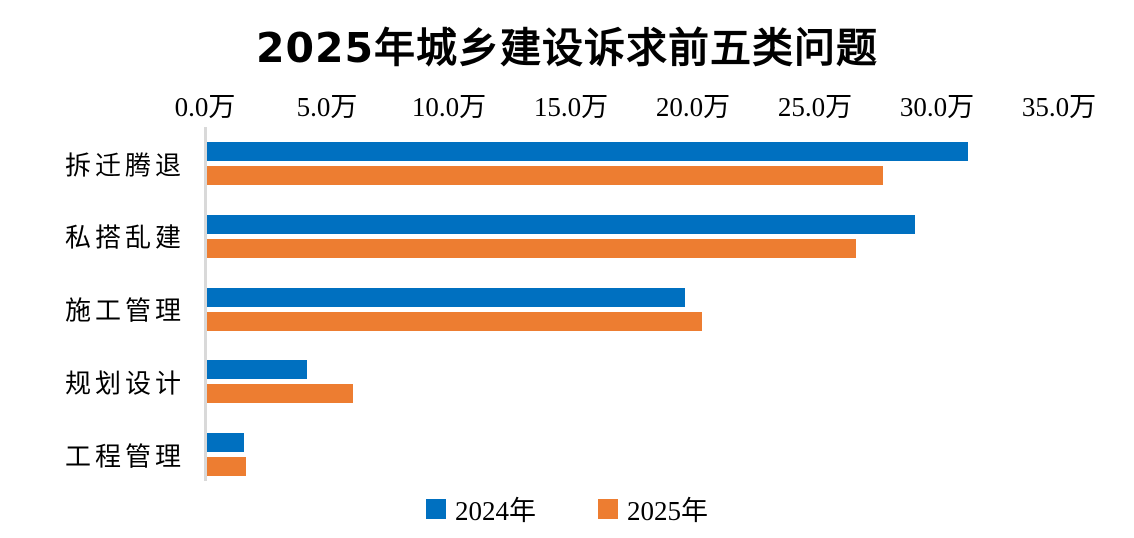  What do you see at coordinates (1059, 107) in the screenshot?
I see `x-axis-tick-label: 35.0万` at bounding box center [1059, 107].